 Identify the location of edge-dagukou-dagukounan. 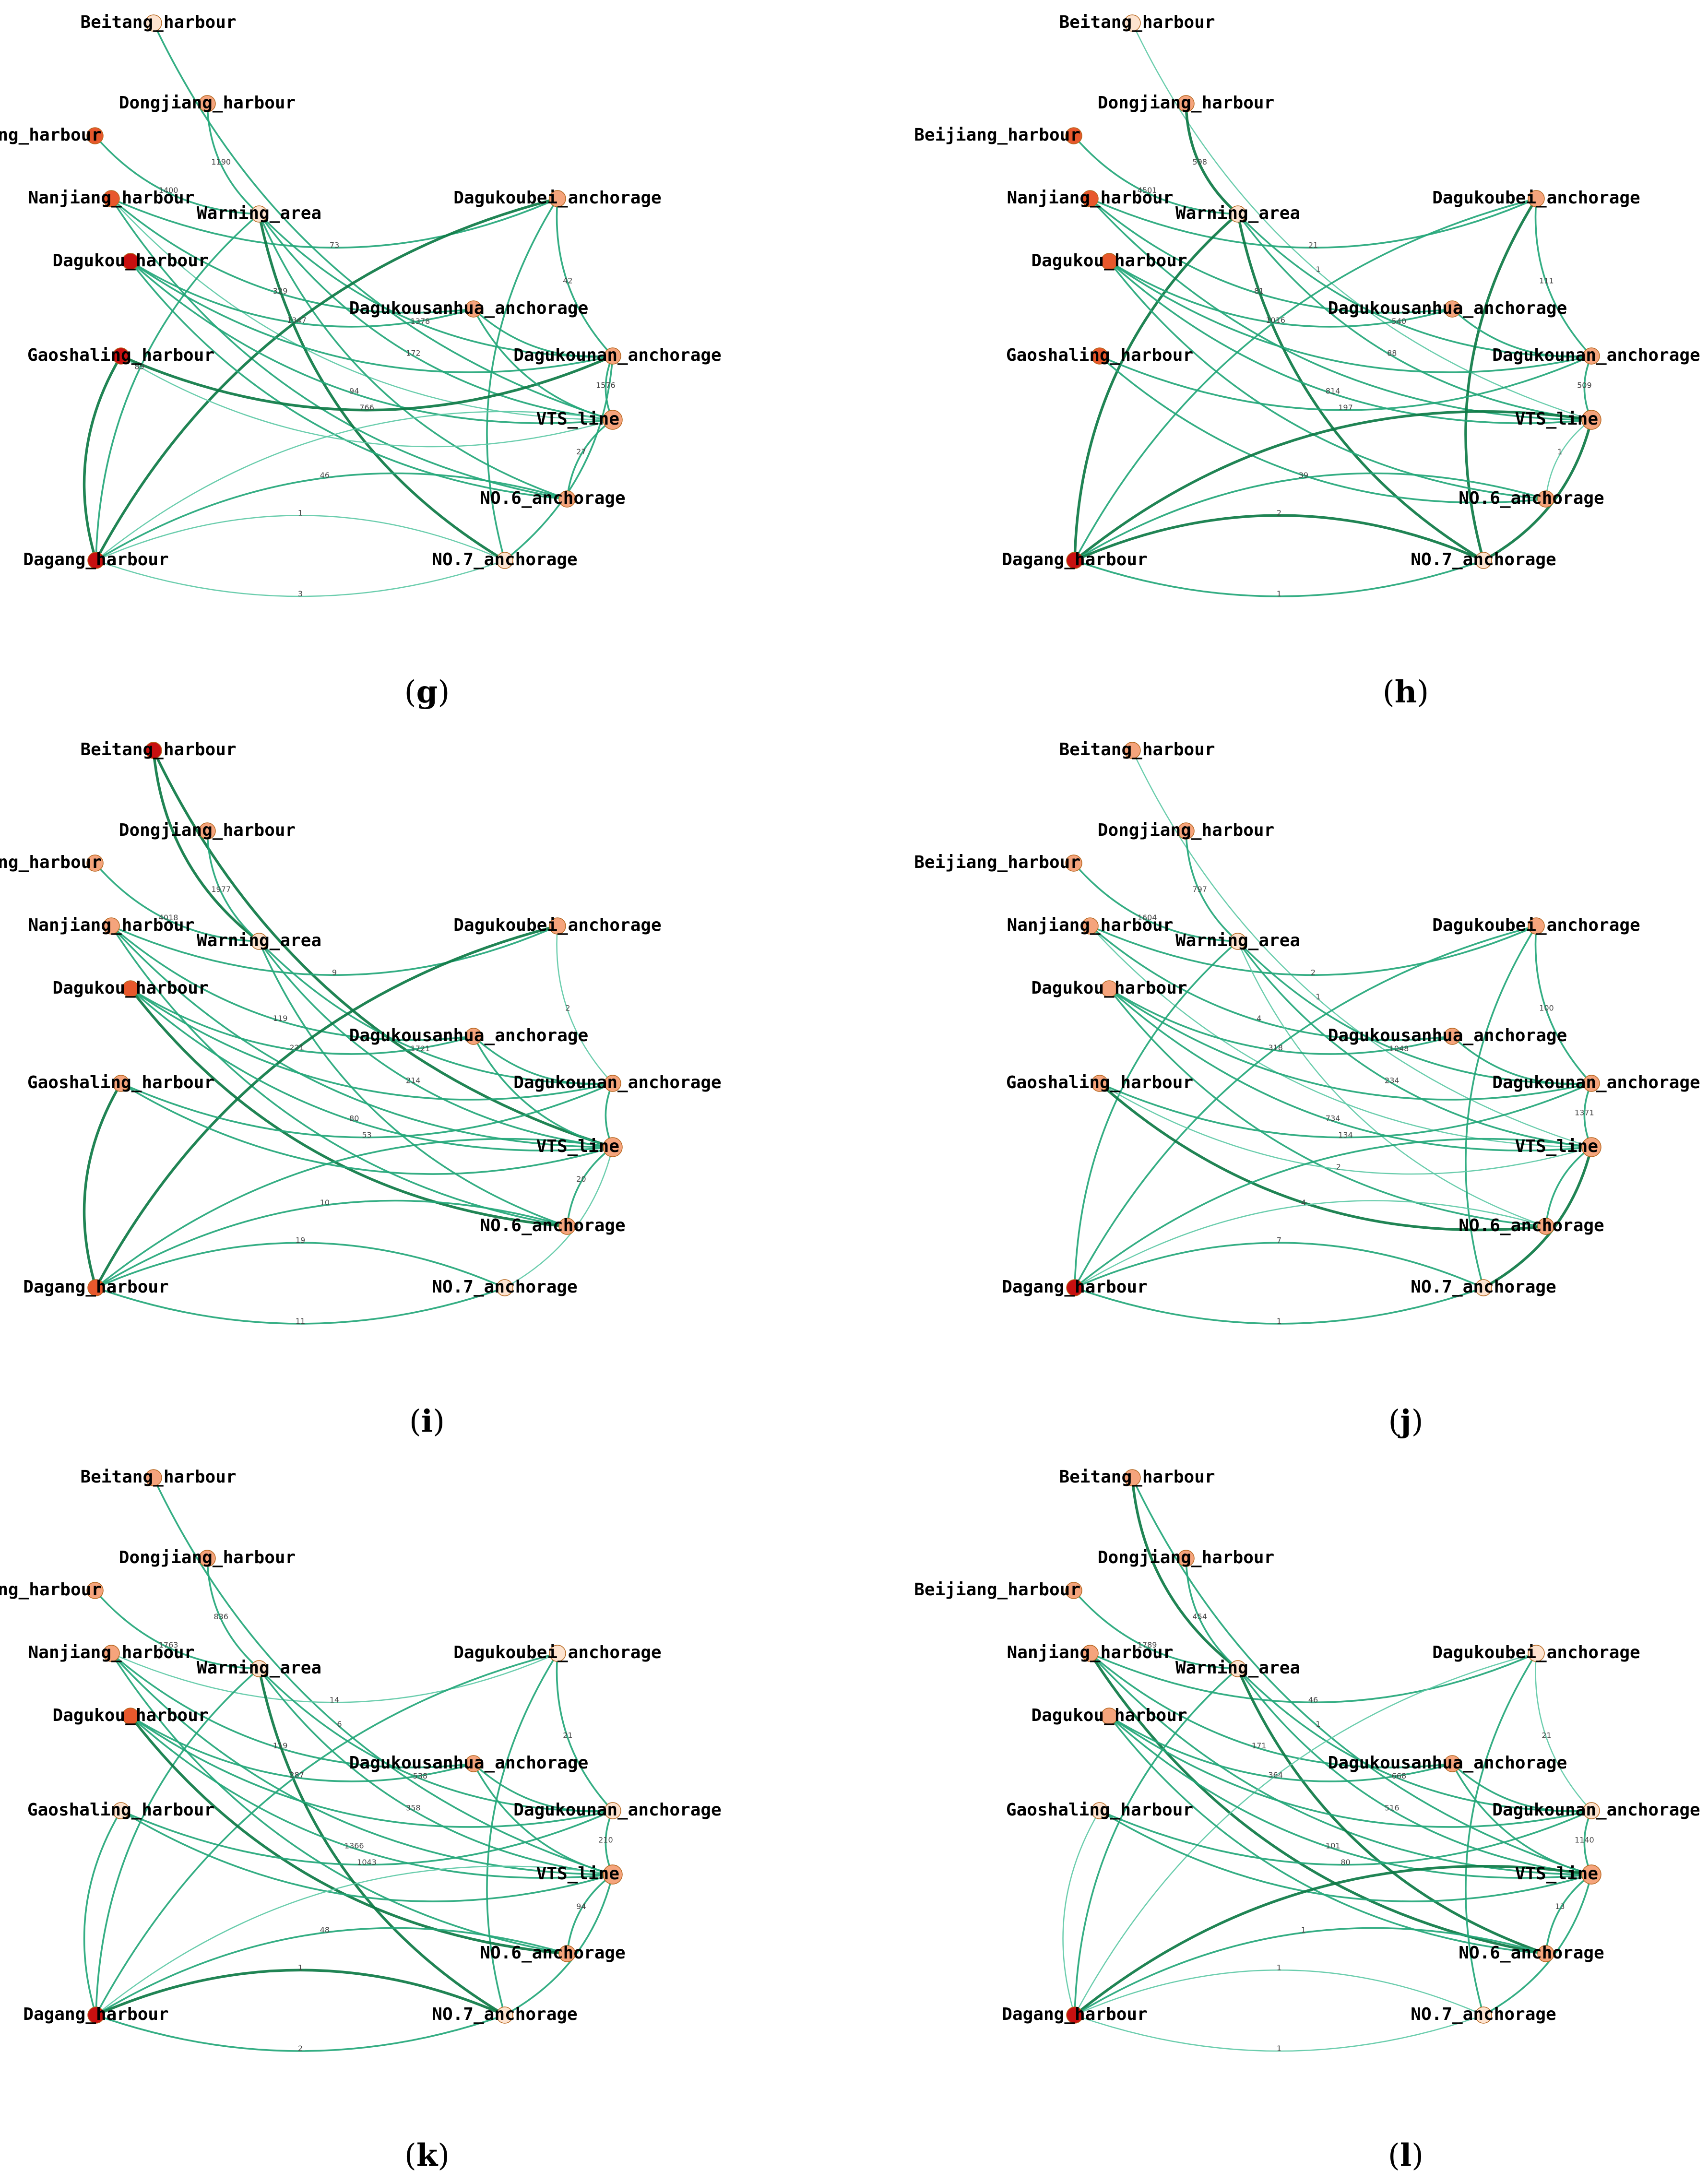
(371, 1044).